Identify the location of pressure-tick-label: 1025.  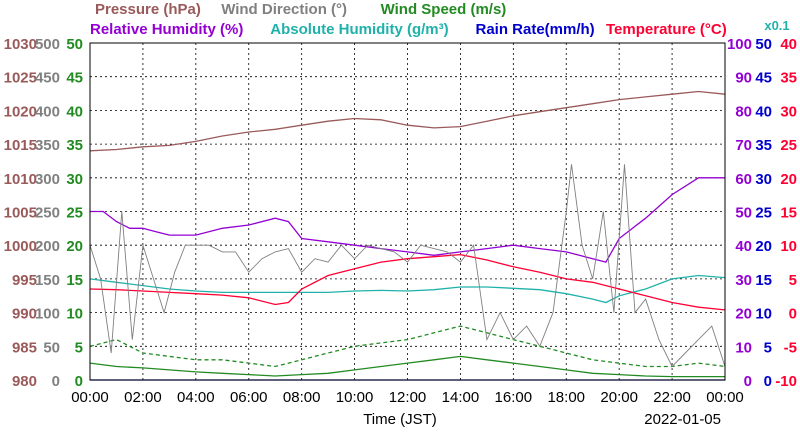
(20, 78).